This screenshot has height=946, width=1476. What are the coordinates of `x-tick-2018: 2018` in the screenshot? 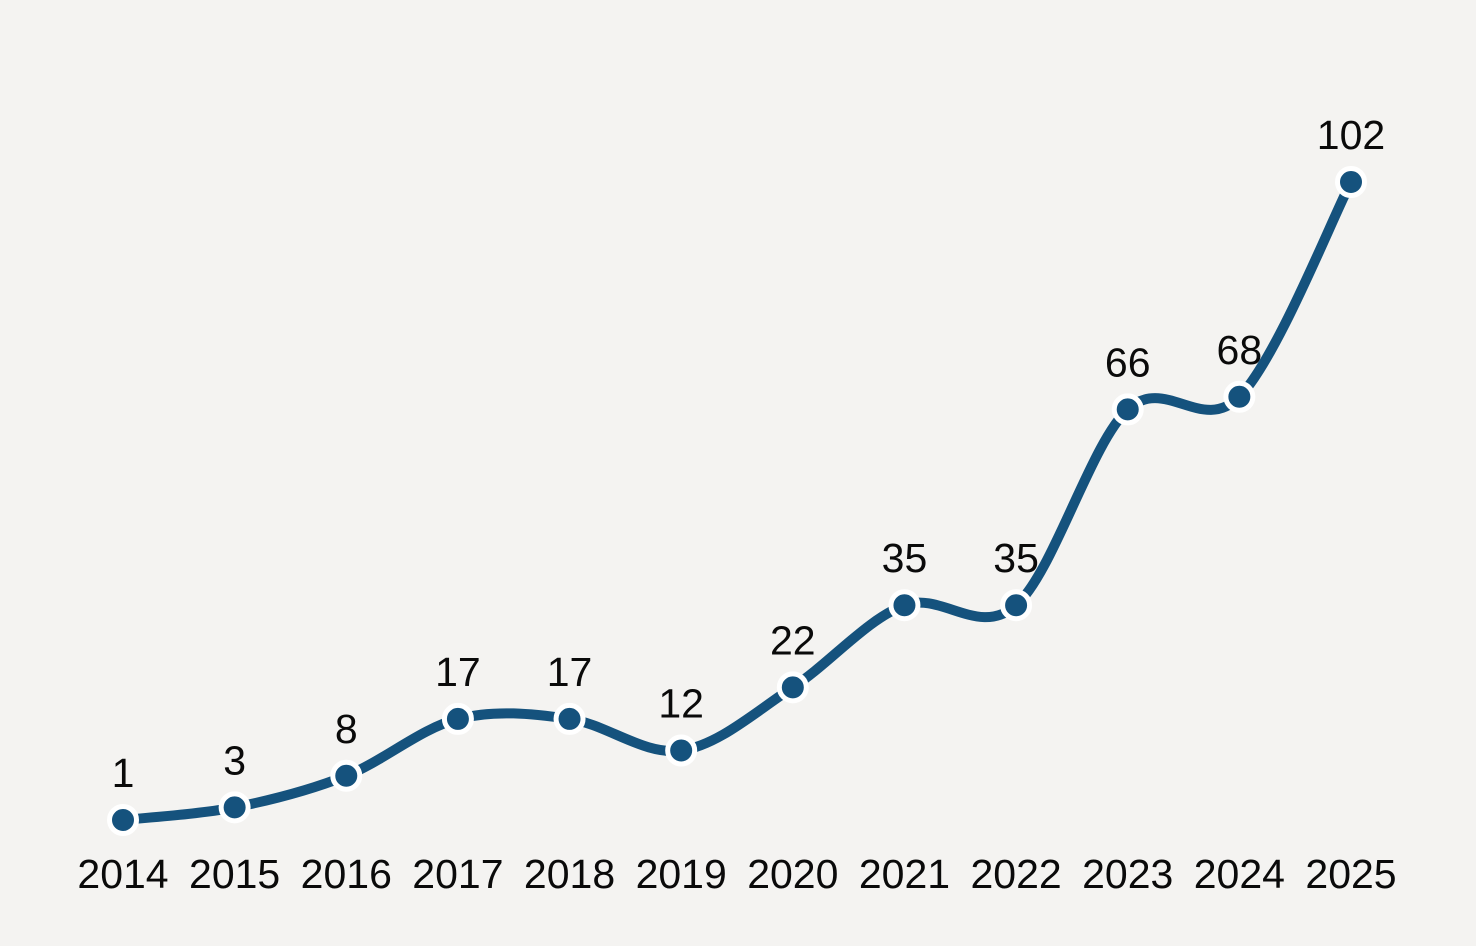 It's located at (569, 874).